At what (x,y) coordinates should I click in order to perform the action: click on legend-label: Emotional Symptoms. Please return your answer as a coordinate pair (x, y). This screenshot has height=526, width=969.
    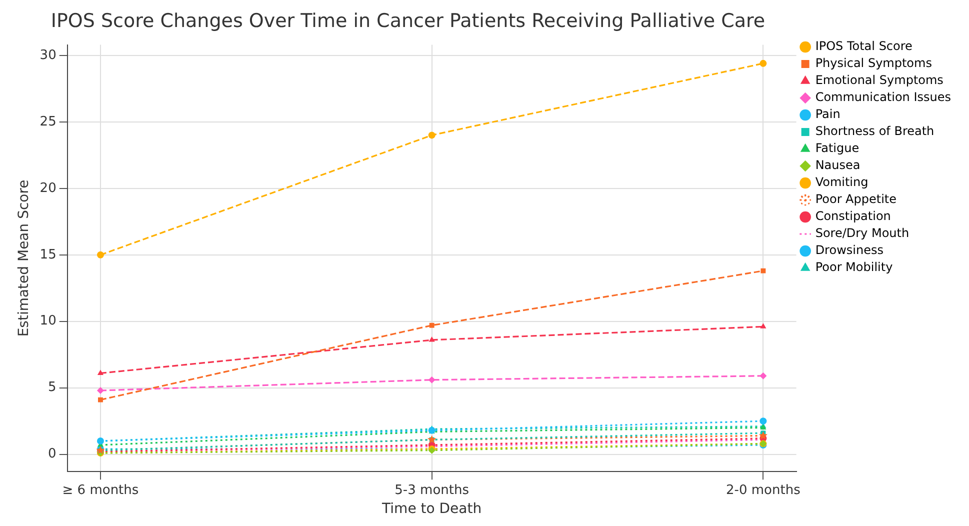
    Looking at the image, I should click on (879, 80).